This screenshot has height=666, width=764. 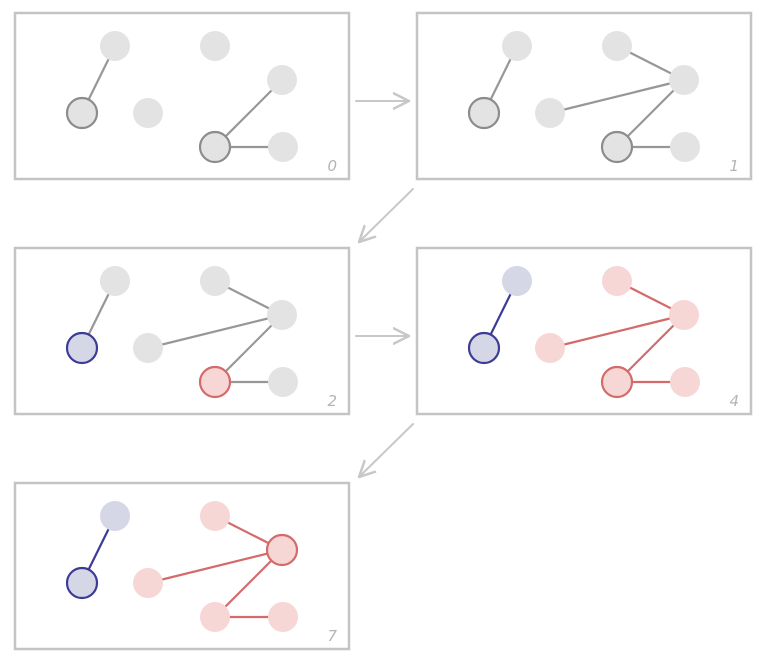 I want to click on step-panel: 2, so click(x=182, y=331).